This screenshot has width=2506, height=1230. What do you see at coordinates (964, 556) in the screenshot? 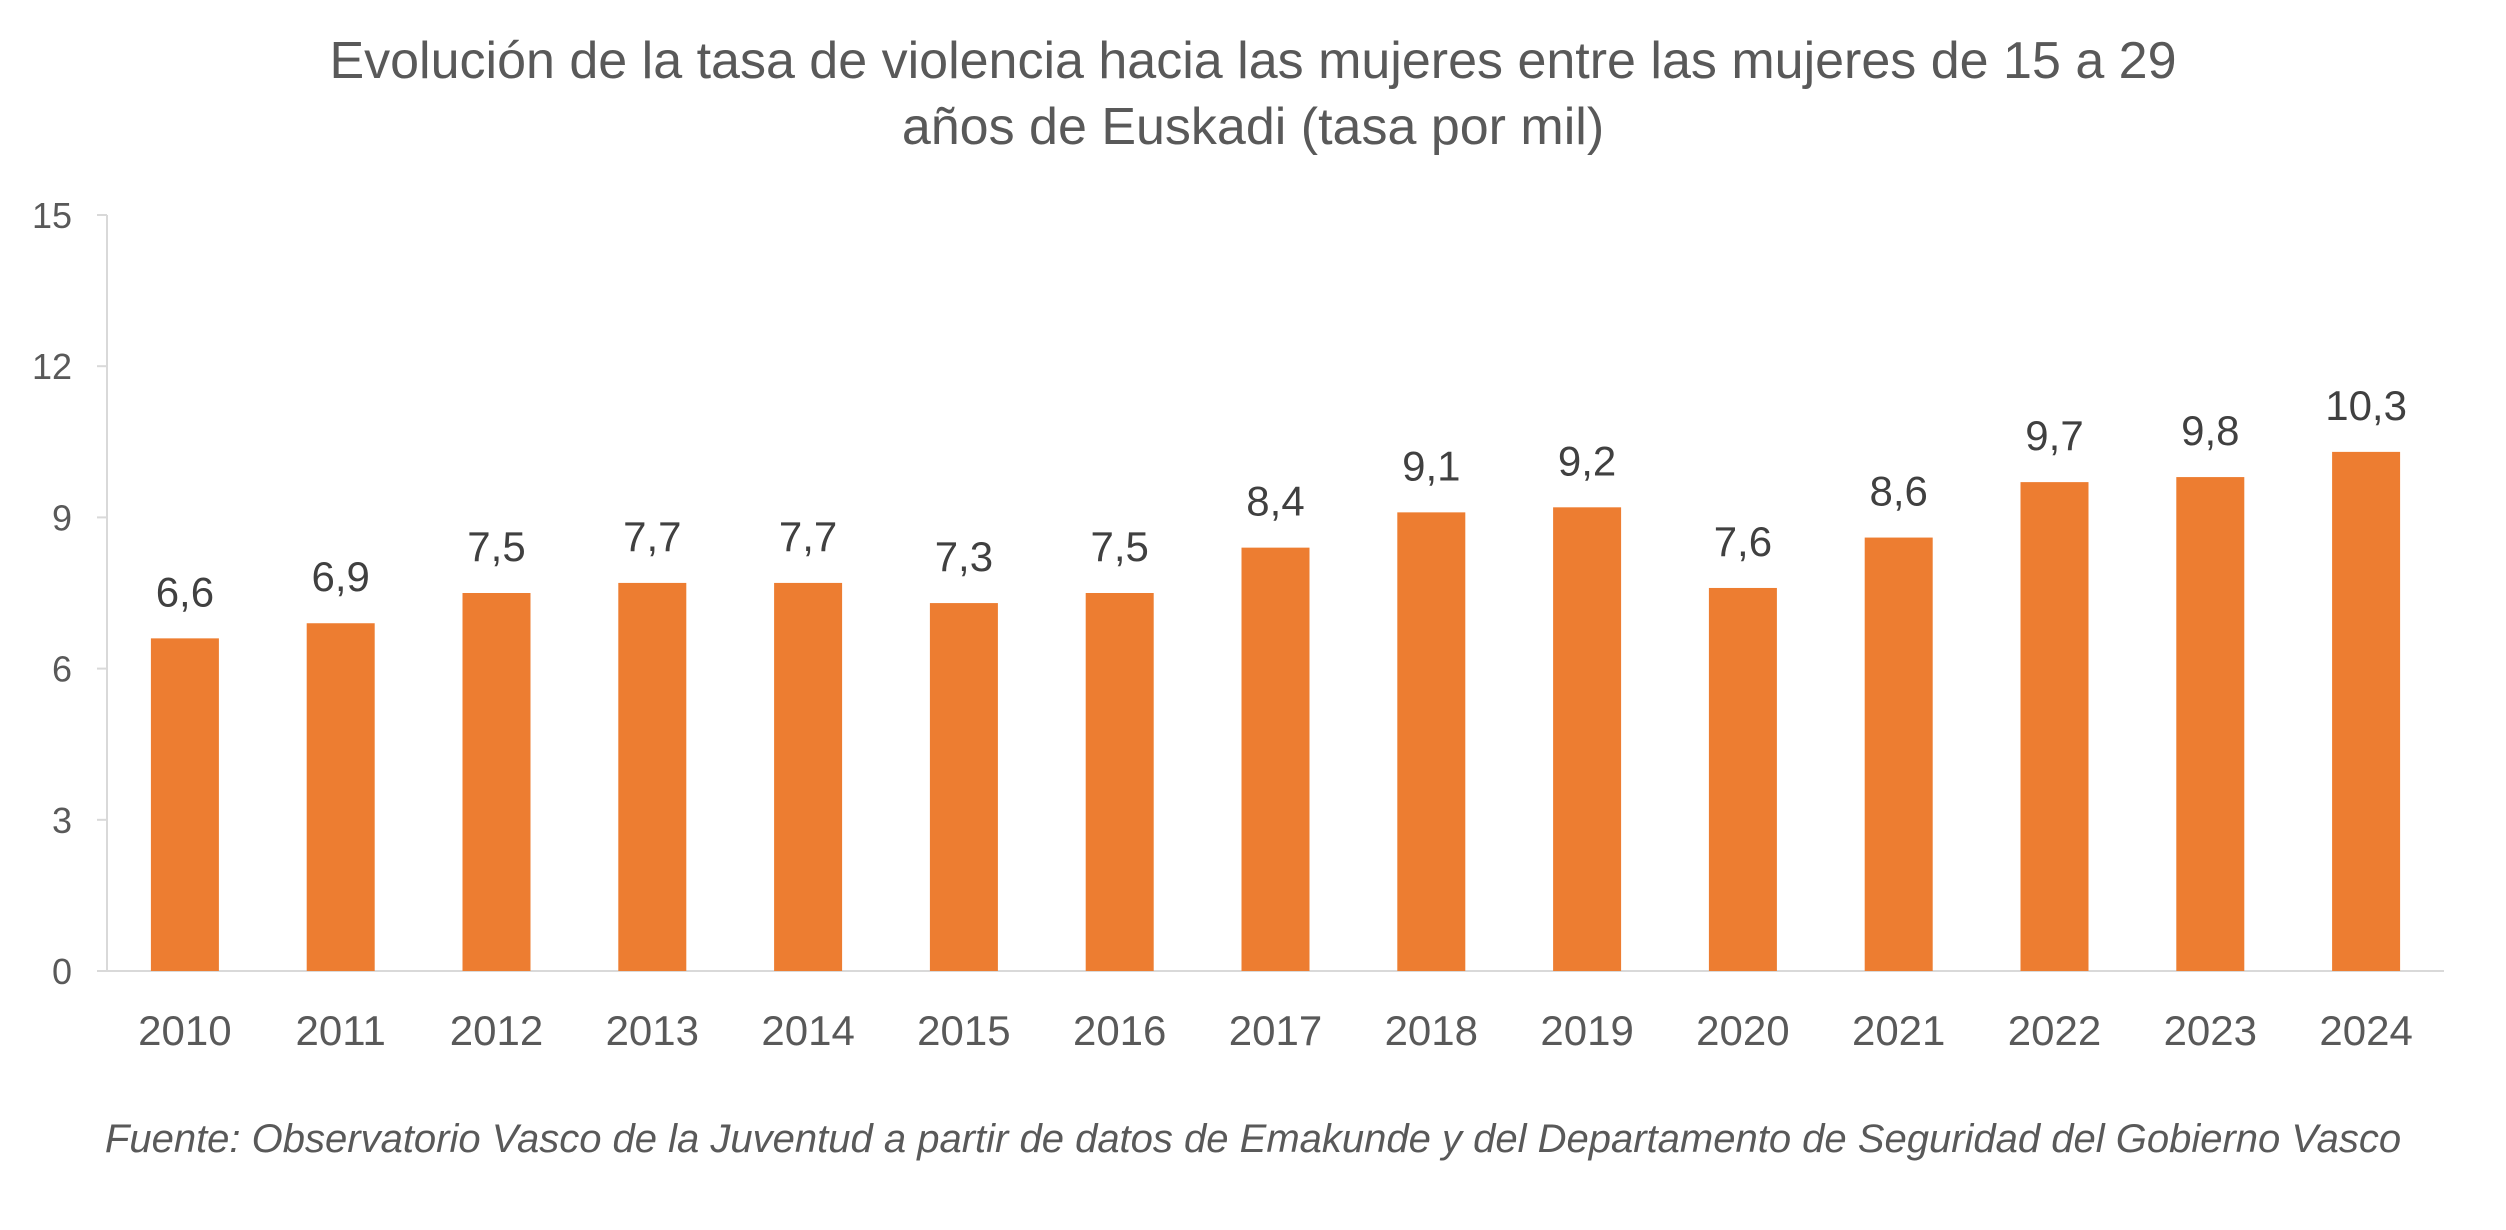
I see `data-label-2015: 7,3` at bounding box center [964, 556].